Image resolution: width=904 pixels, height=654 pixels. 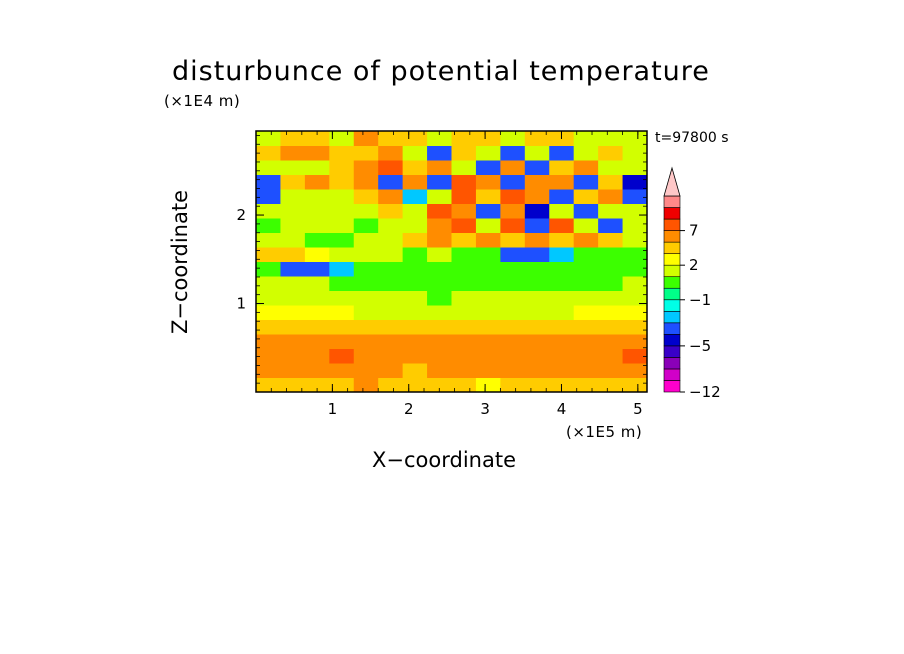 I want to click on x-tick-label: 3, so click(x=485, y=409).